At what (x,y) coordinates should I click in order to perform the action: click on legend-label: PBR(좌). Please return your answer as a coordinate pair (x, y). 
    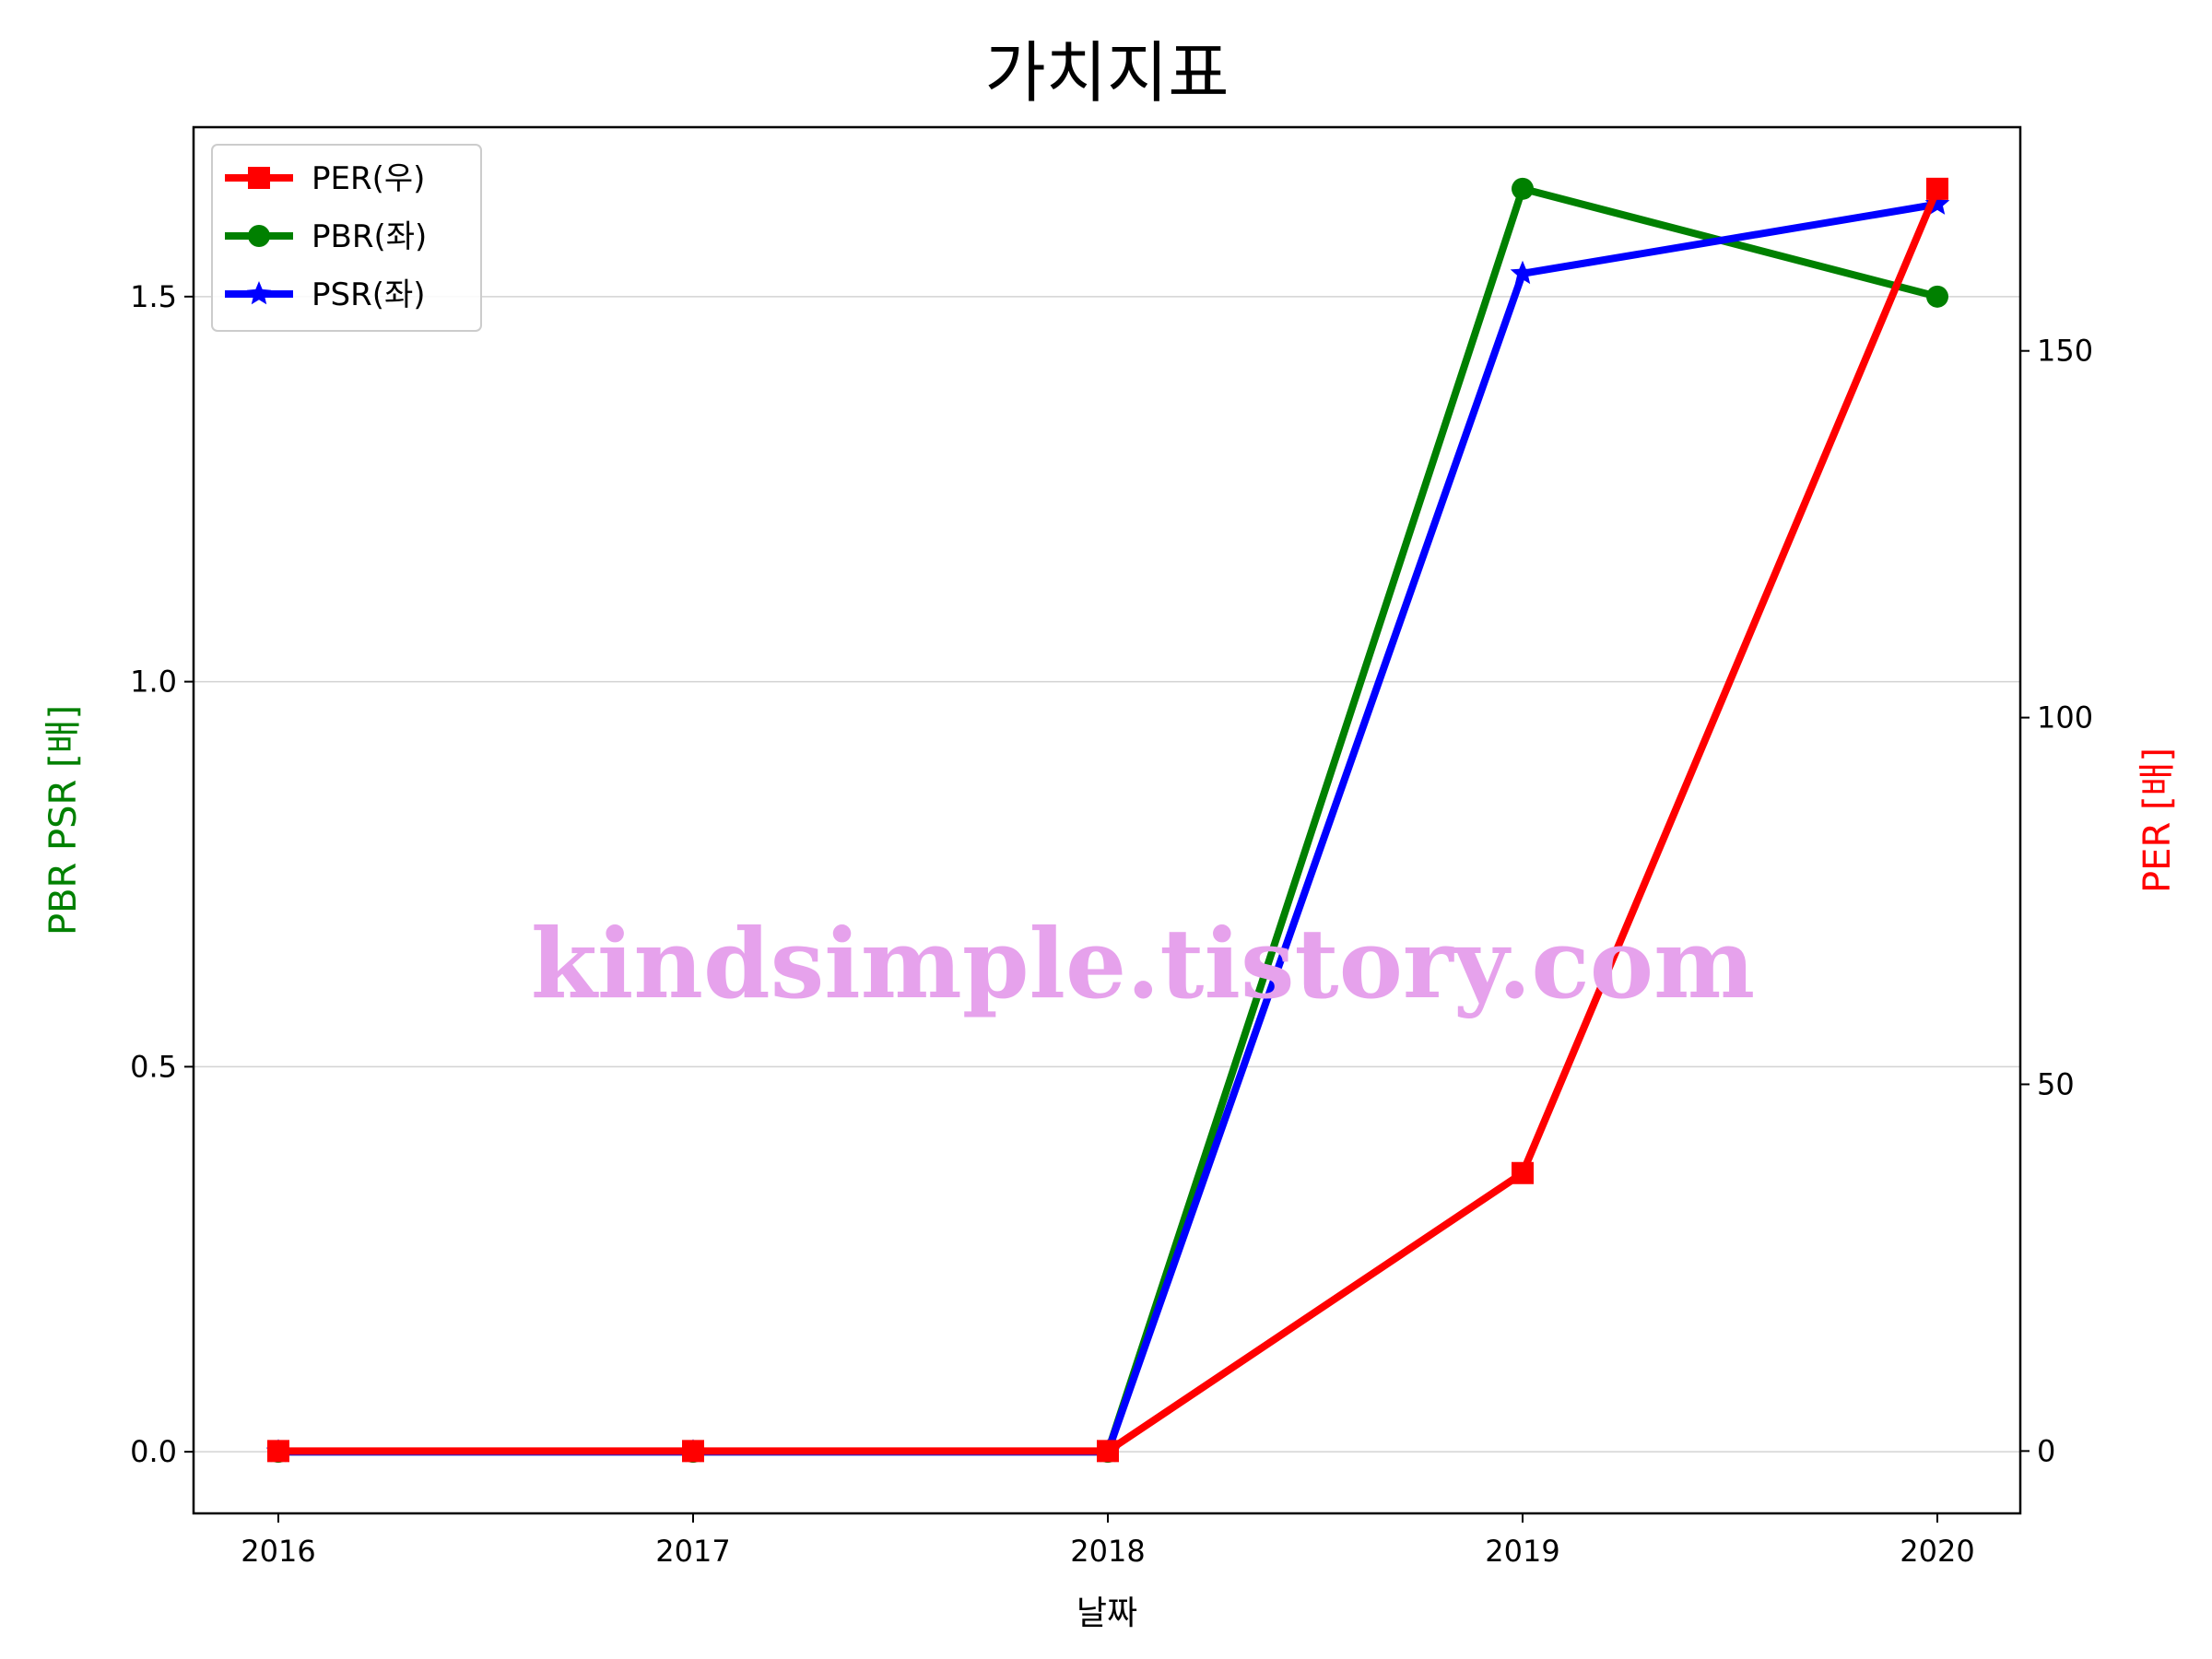
    Looking at the image, I should click on (369, 236).